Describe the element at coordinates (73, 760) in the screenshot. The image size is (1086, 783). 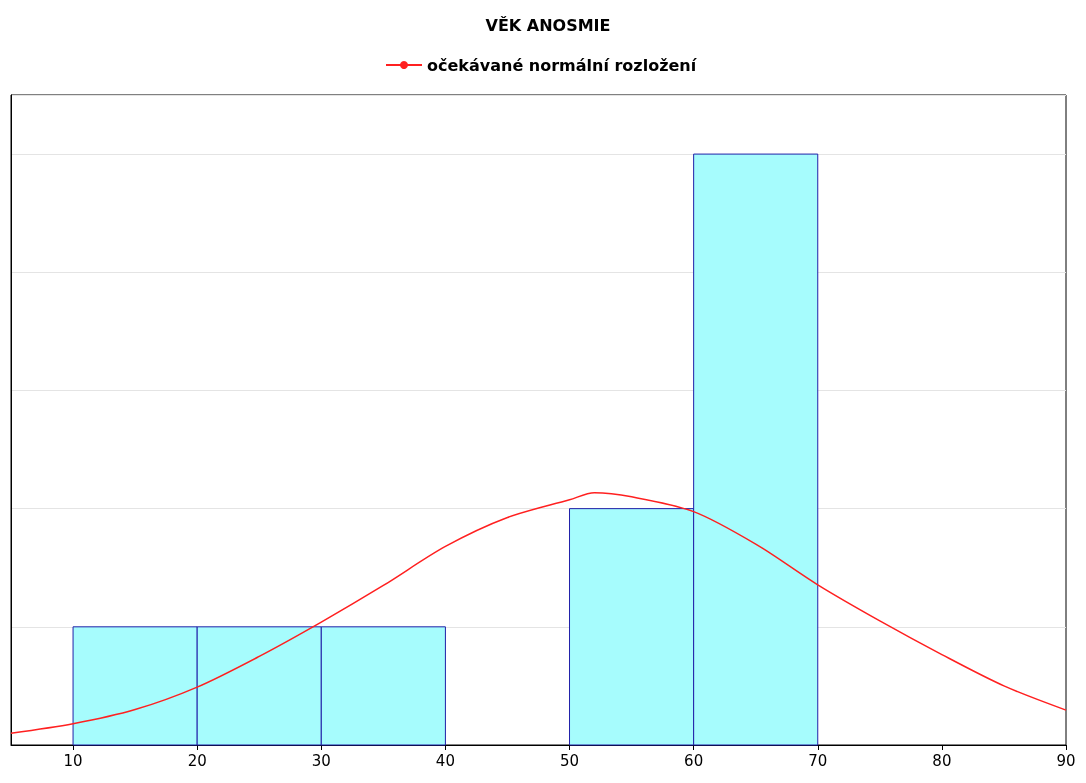
I see `x-tick-label: 10` at that location.